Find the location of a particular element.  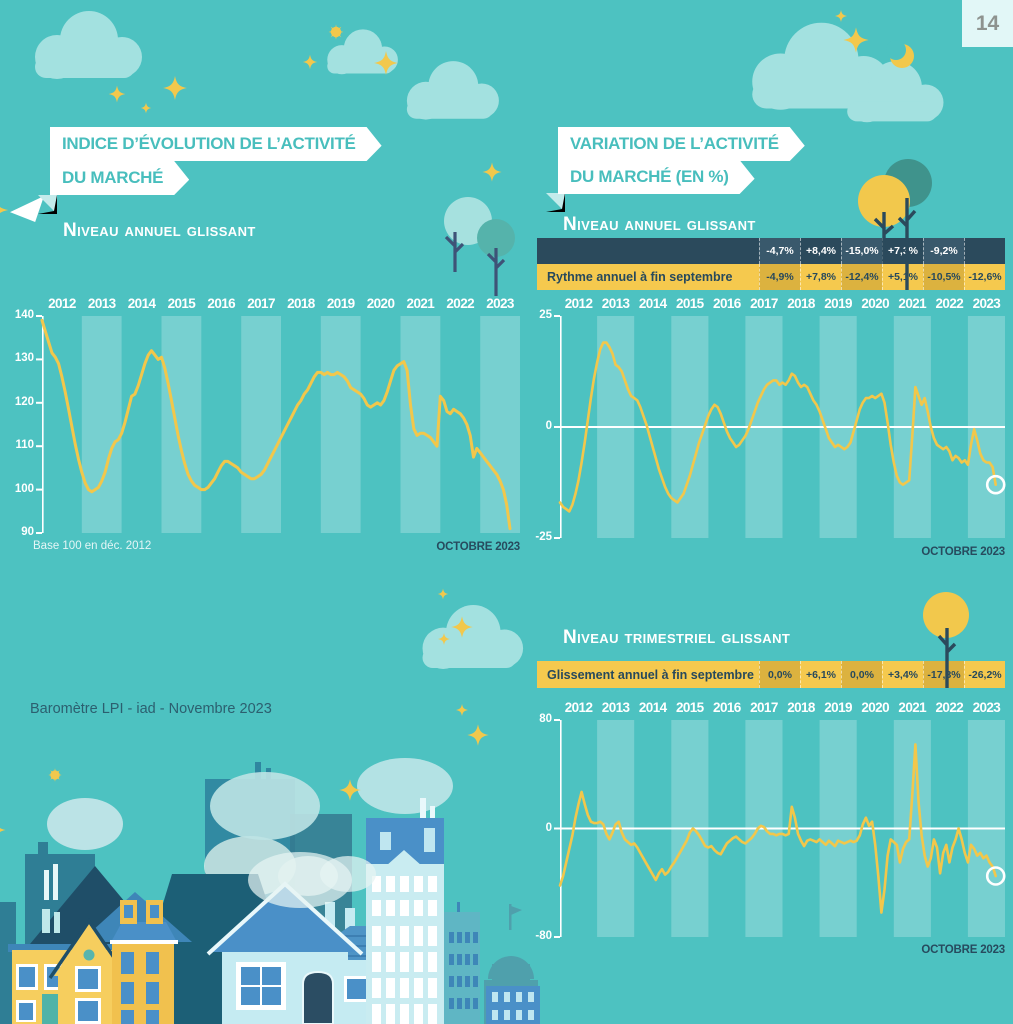

table-cell: +7,8% is located at coordinates (820, 277).